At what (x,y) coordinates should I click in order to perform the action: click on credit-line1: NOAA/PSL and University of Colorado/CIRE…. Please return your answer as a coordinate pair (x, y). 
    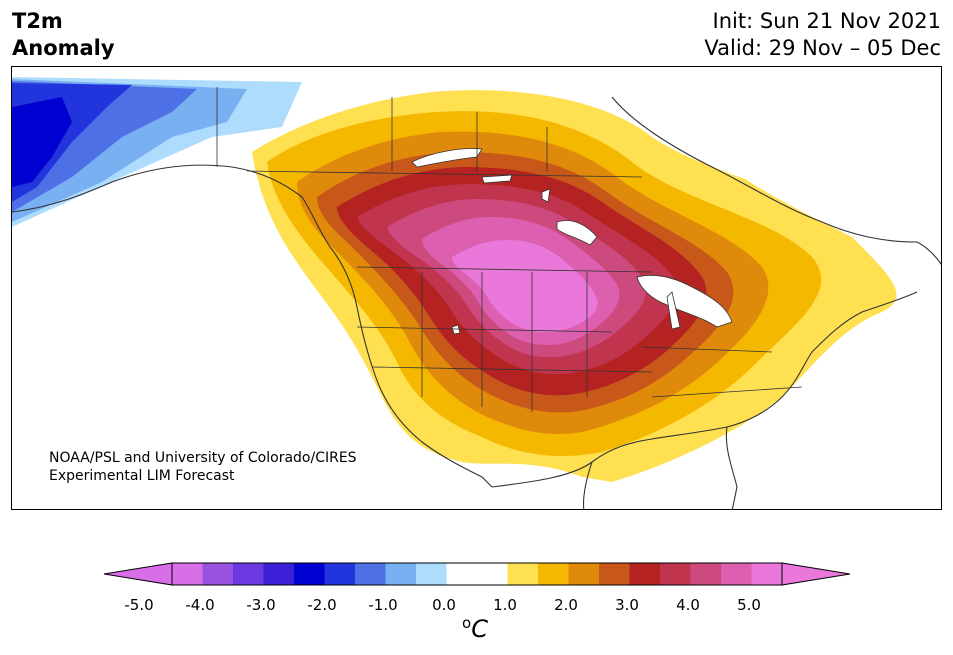
    Looking at the image, I should click on (203, 458).